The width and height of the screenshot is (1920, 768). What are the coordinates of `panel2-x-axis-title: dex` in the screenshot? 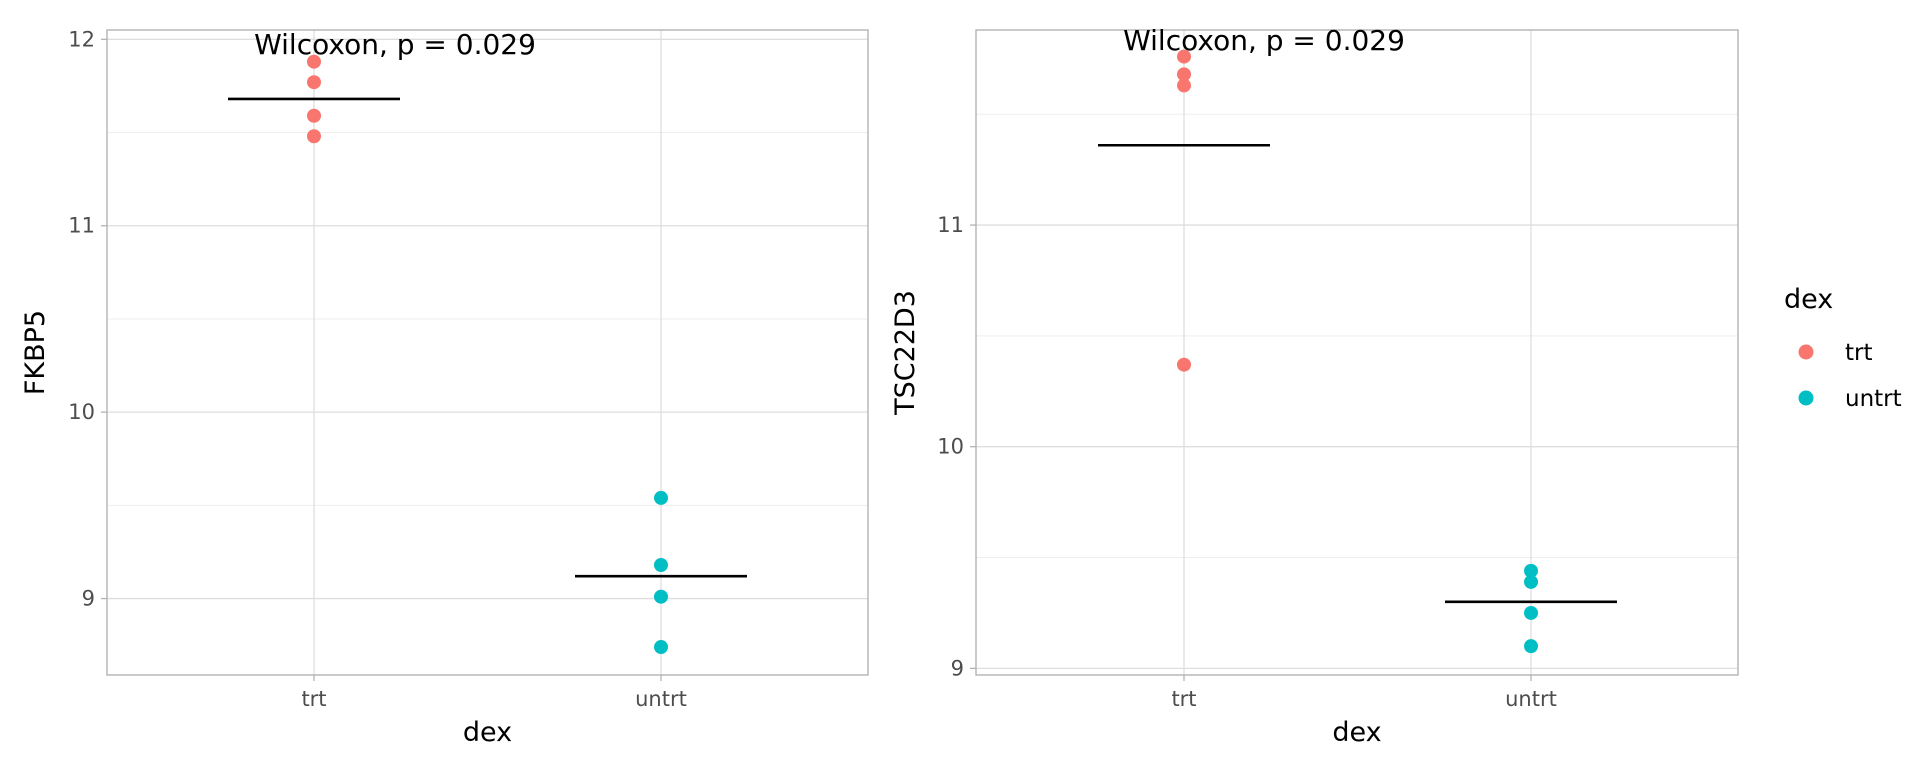 It's located at (1356, 732).